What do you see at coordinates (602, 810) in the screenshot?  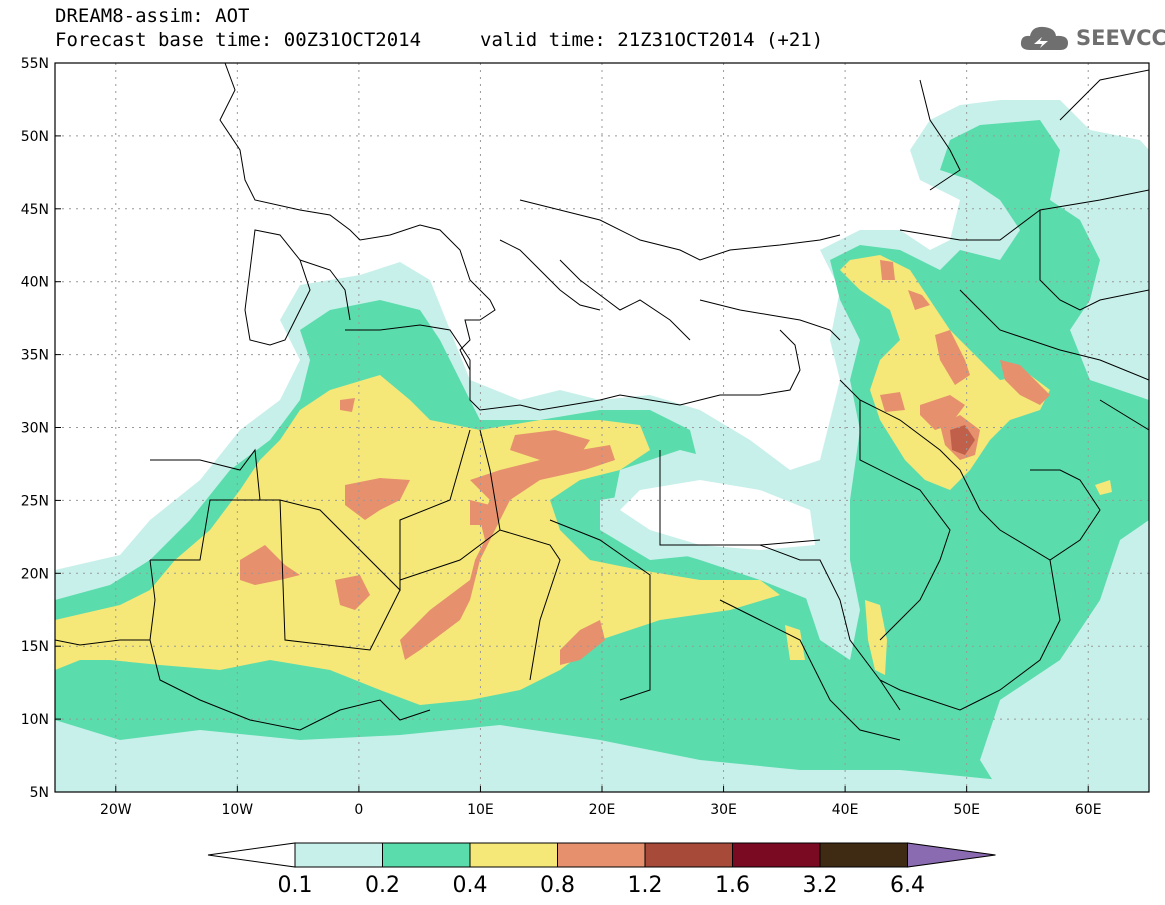 I see `lon-label: 20E` at bounding box center [602, 810].